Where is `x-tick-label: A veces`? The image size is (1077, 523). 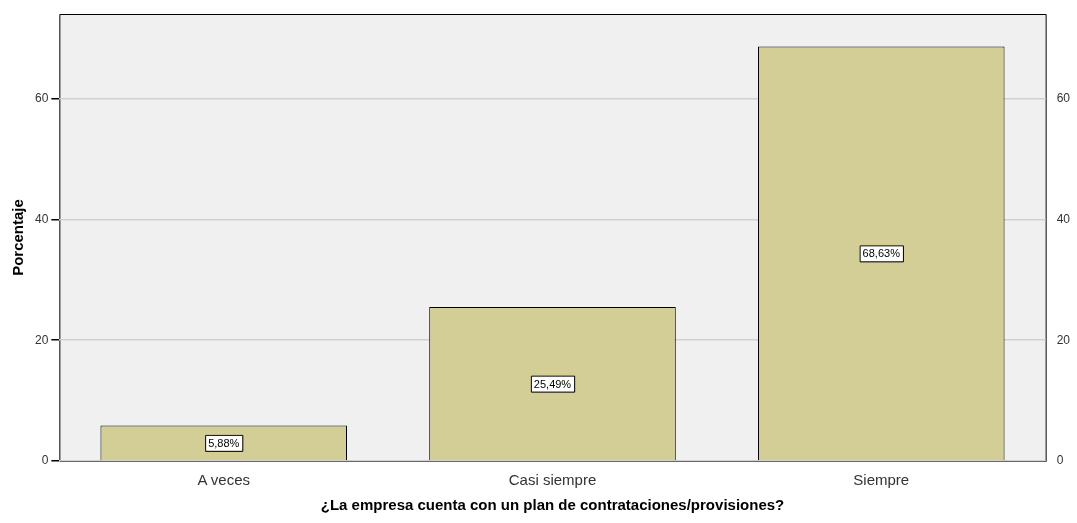
x-tick-label: A veces is located at coordinates (223, 480).